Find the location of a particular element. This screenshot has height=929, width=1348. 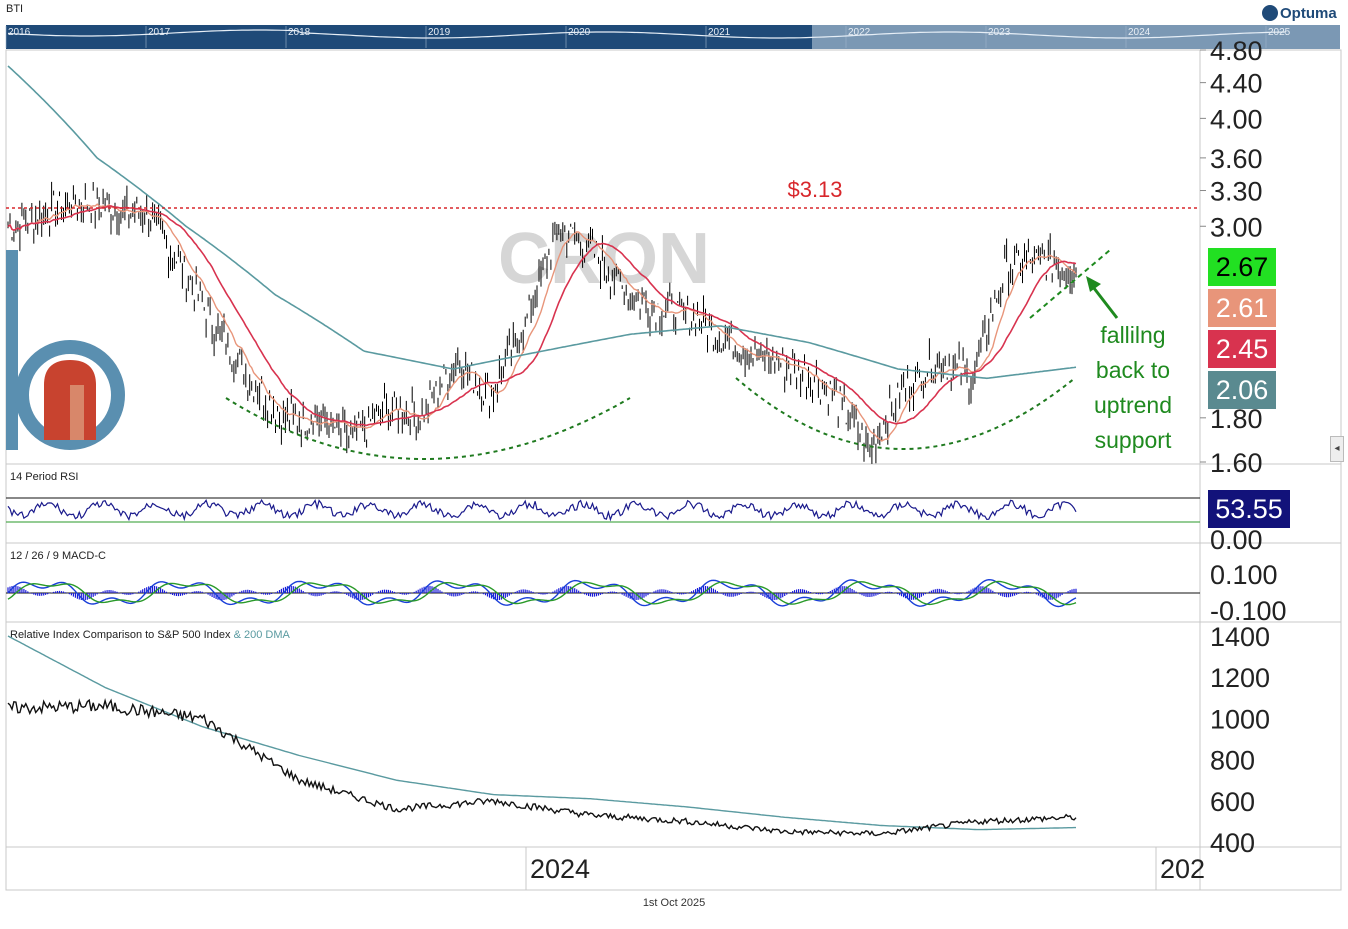

brand-logo-icon is located at coordinates (65, 350).